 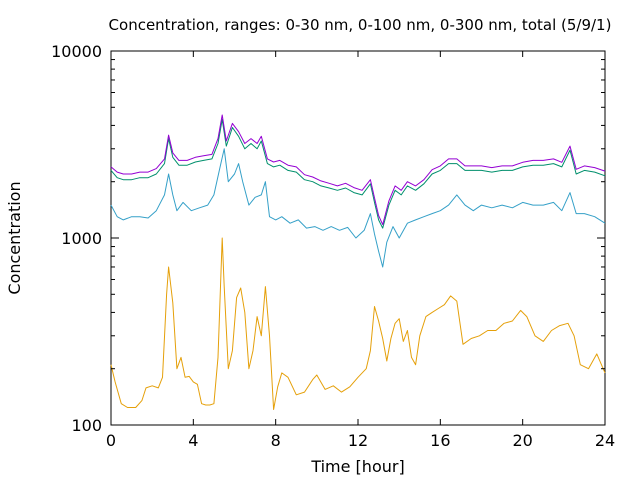 What do you see at coordinates (357, 466) in the screenshot?
I see `x-axis-title: Time [hour]` at bounding box center [357, 466].